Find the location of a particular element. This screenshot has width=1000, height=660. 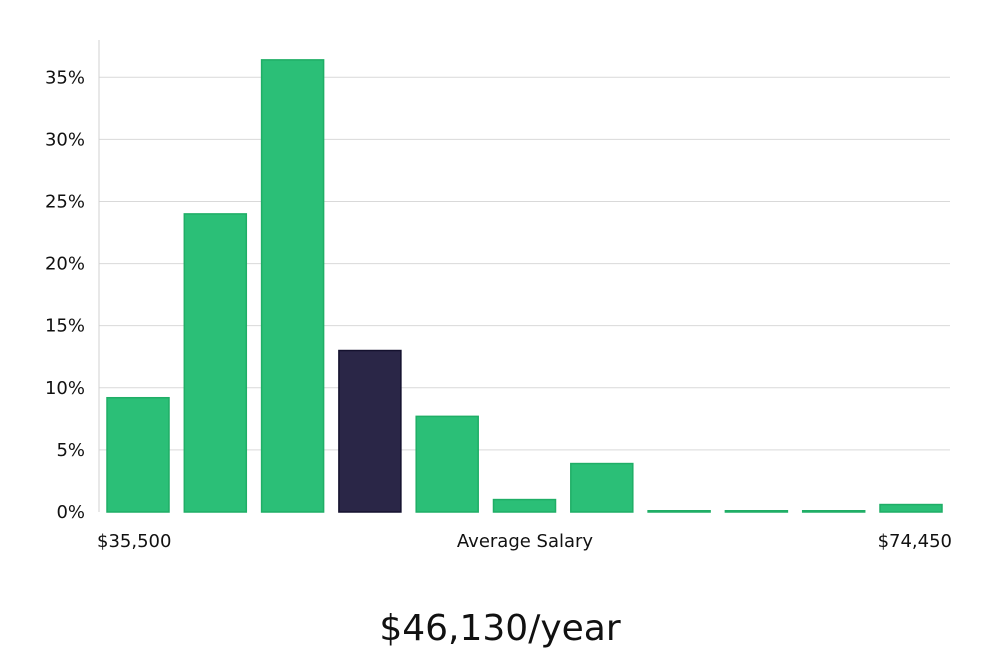

y-tick-label: 30% is located at coordinates (65, 139).